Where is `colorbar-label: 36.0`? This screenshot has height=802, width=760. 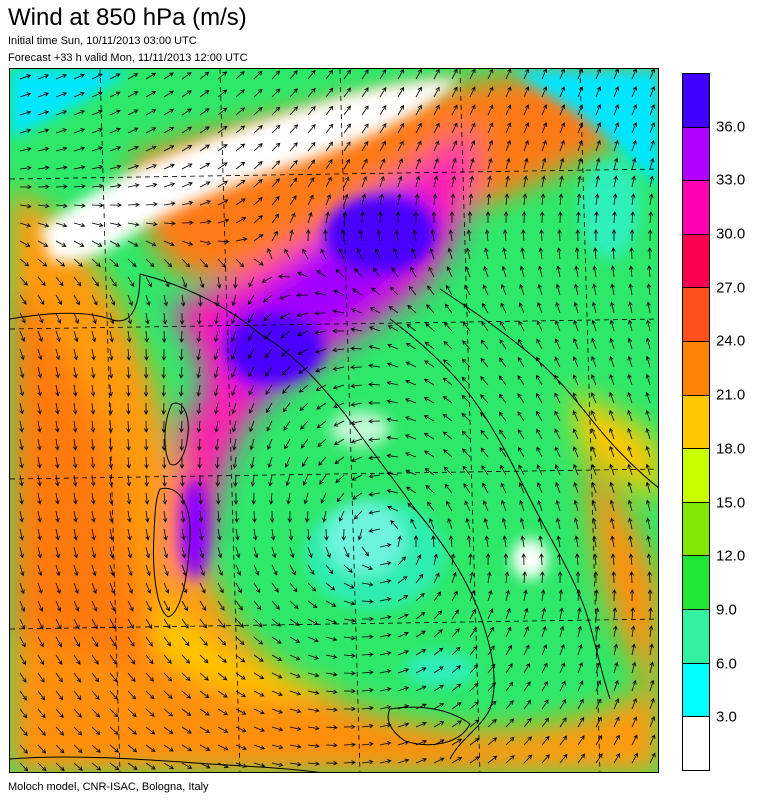 colorbar-label: 36.0 is located at coordinates (731, 127).